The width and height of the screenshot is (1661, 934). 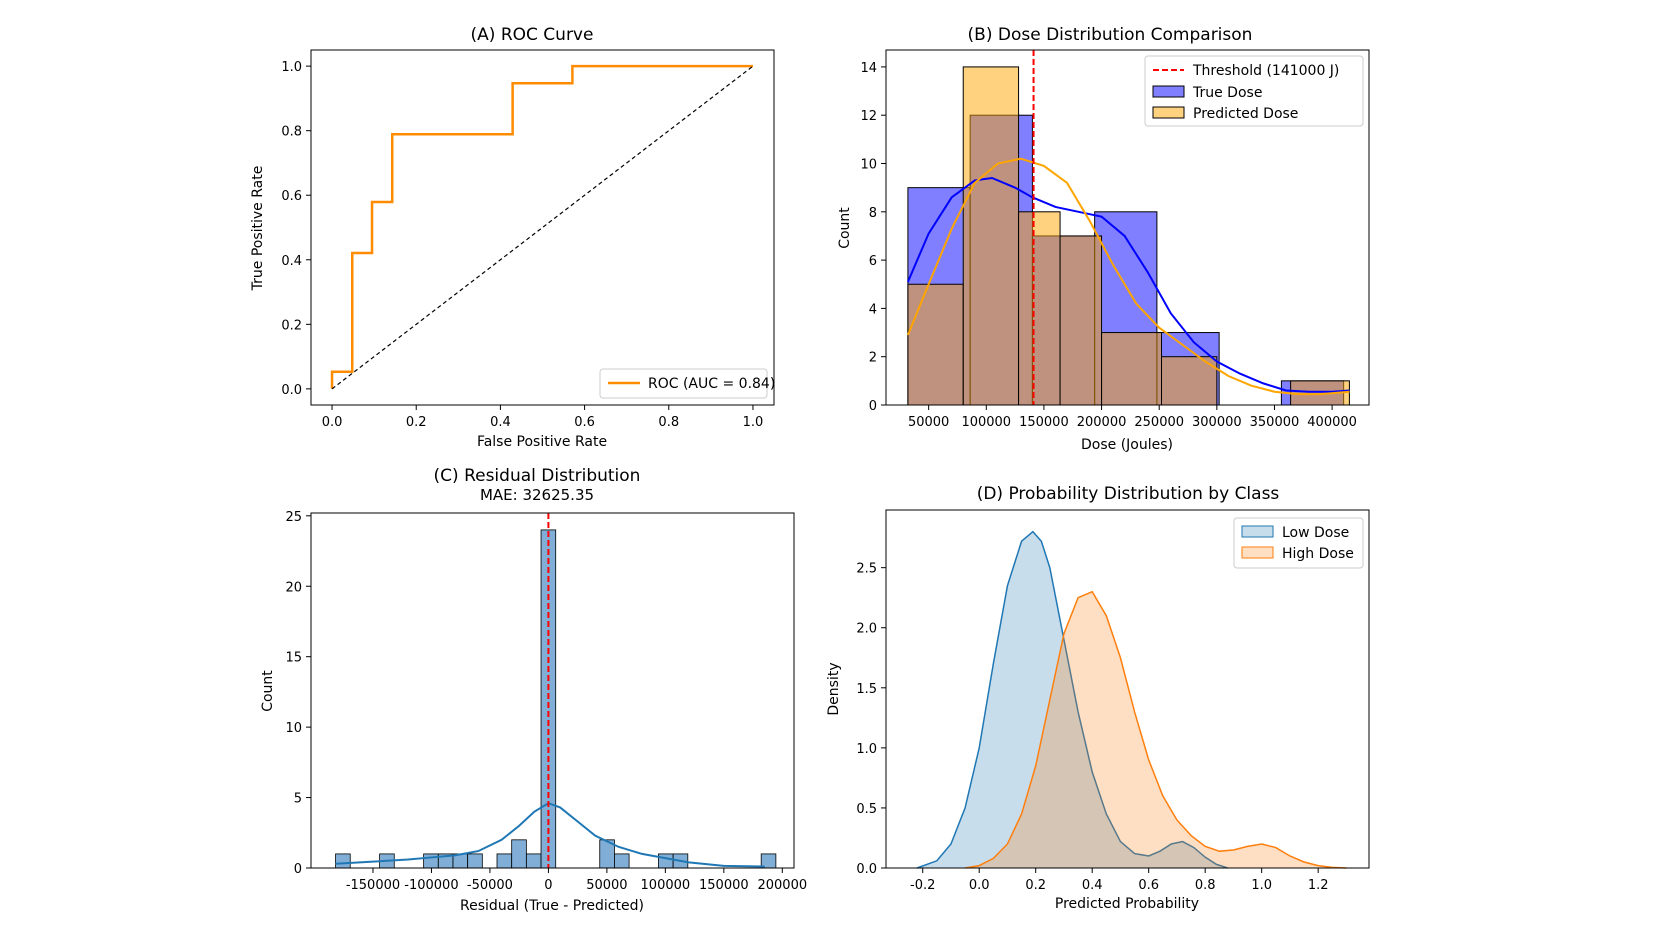 I want to click on panel-a-y-tick-label: 0.2, so click(x=291, y=325).